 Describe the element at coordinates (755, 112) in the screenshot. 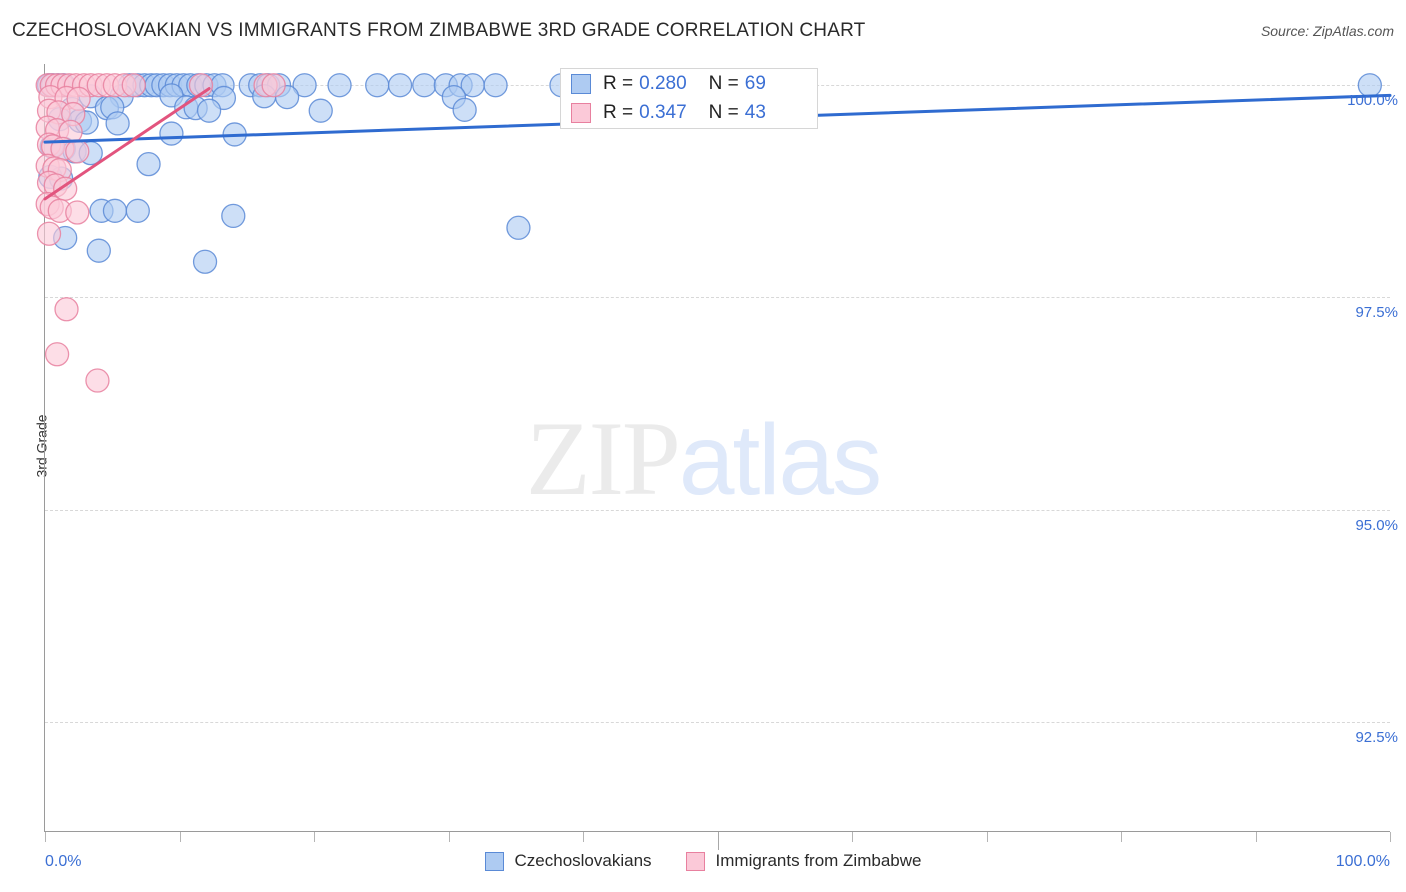

I see `stat-n-value-pink: 43` at that location.